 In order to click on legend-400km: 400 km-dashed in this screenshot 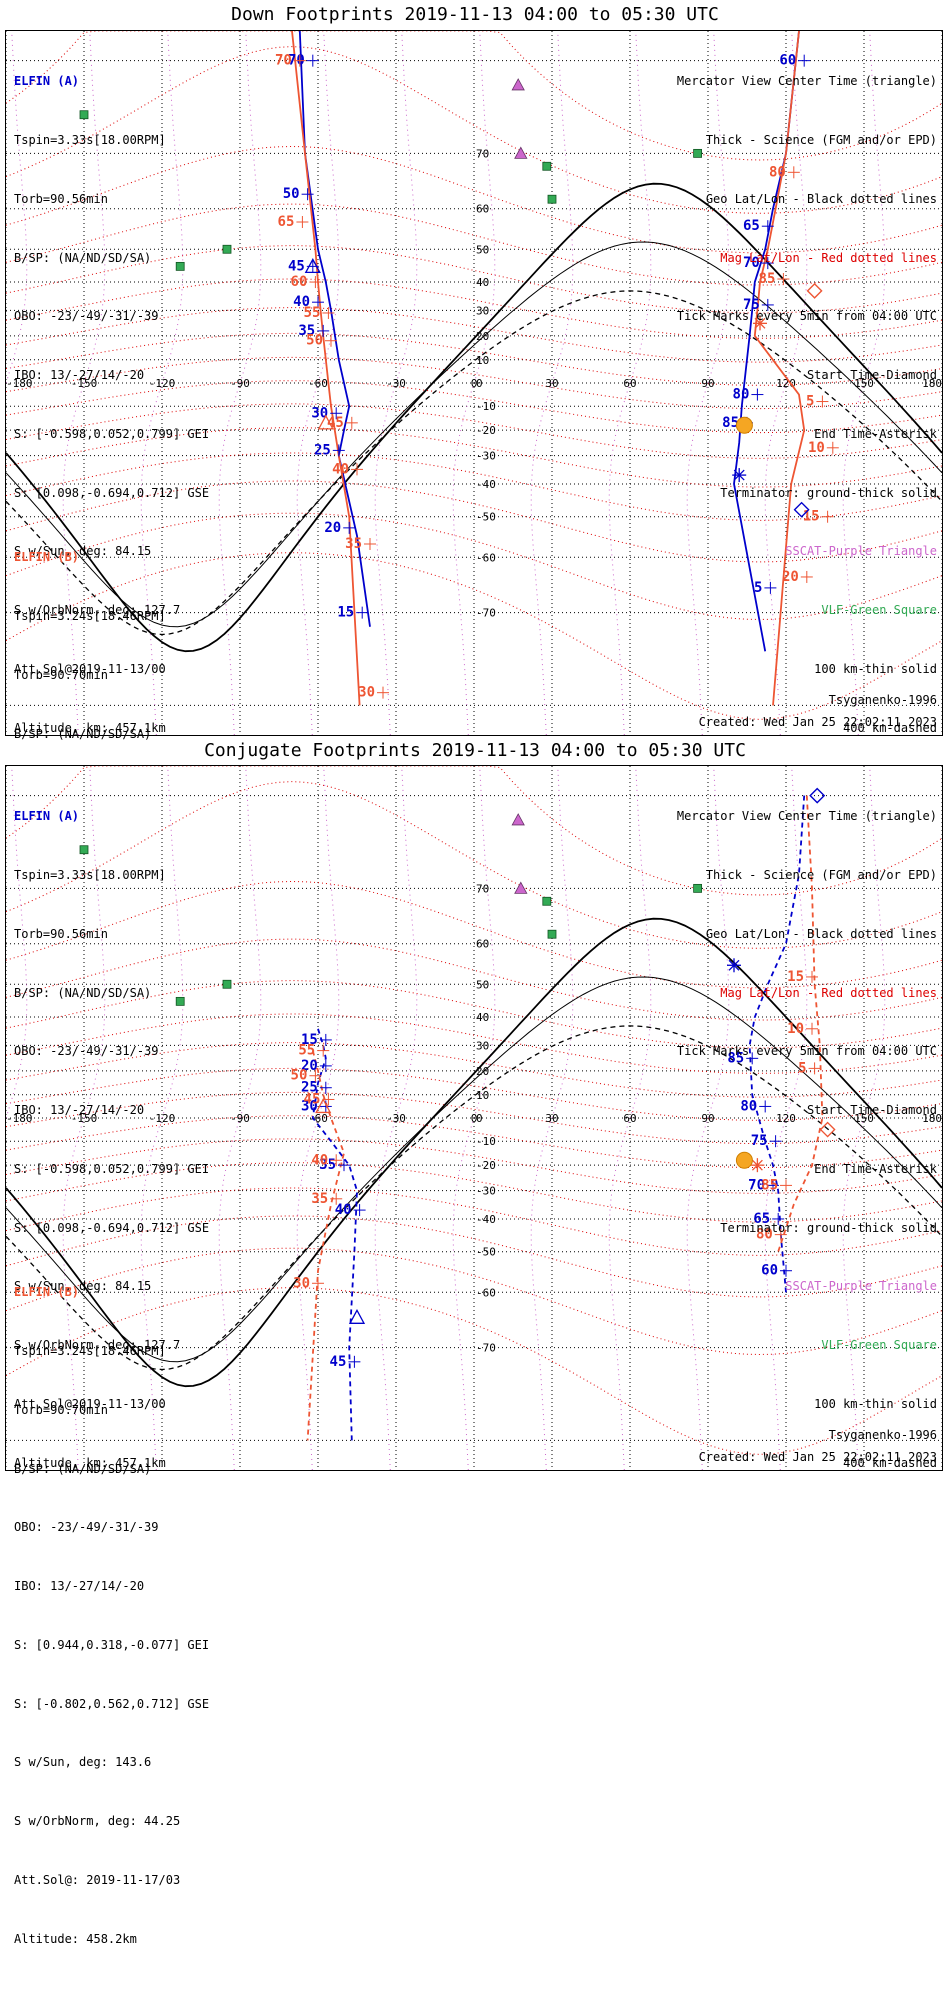, I will do `click(890, 1462)`.